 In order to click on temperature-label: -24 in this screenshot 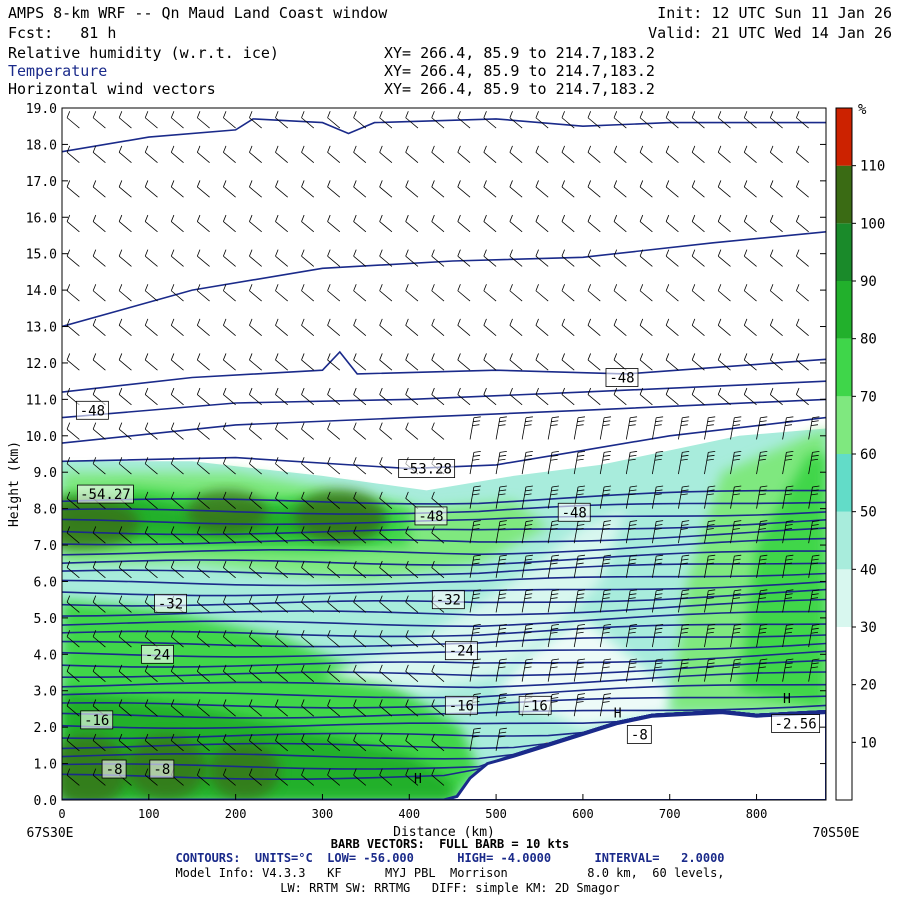, I will do `click(157, 654)`.